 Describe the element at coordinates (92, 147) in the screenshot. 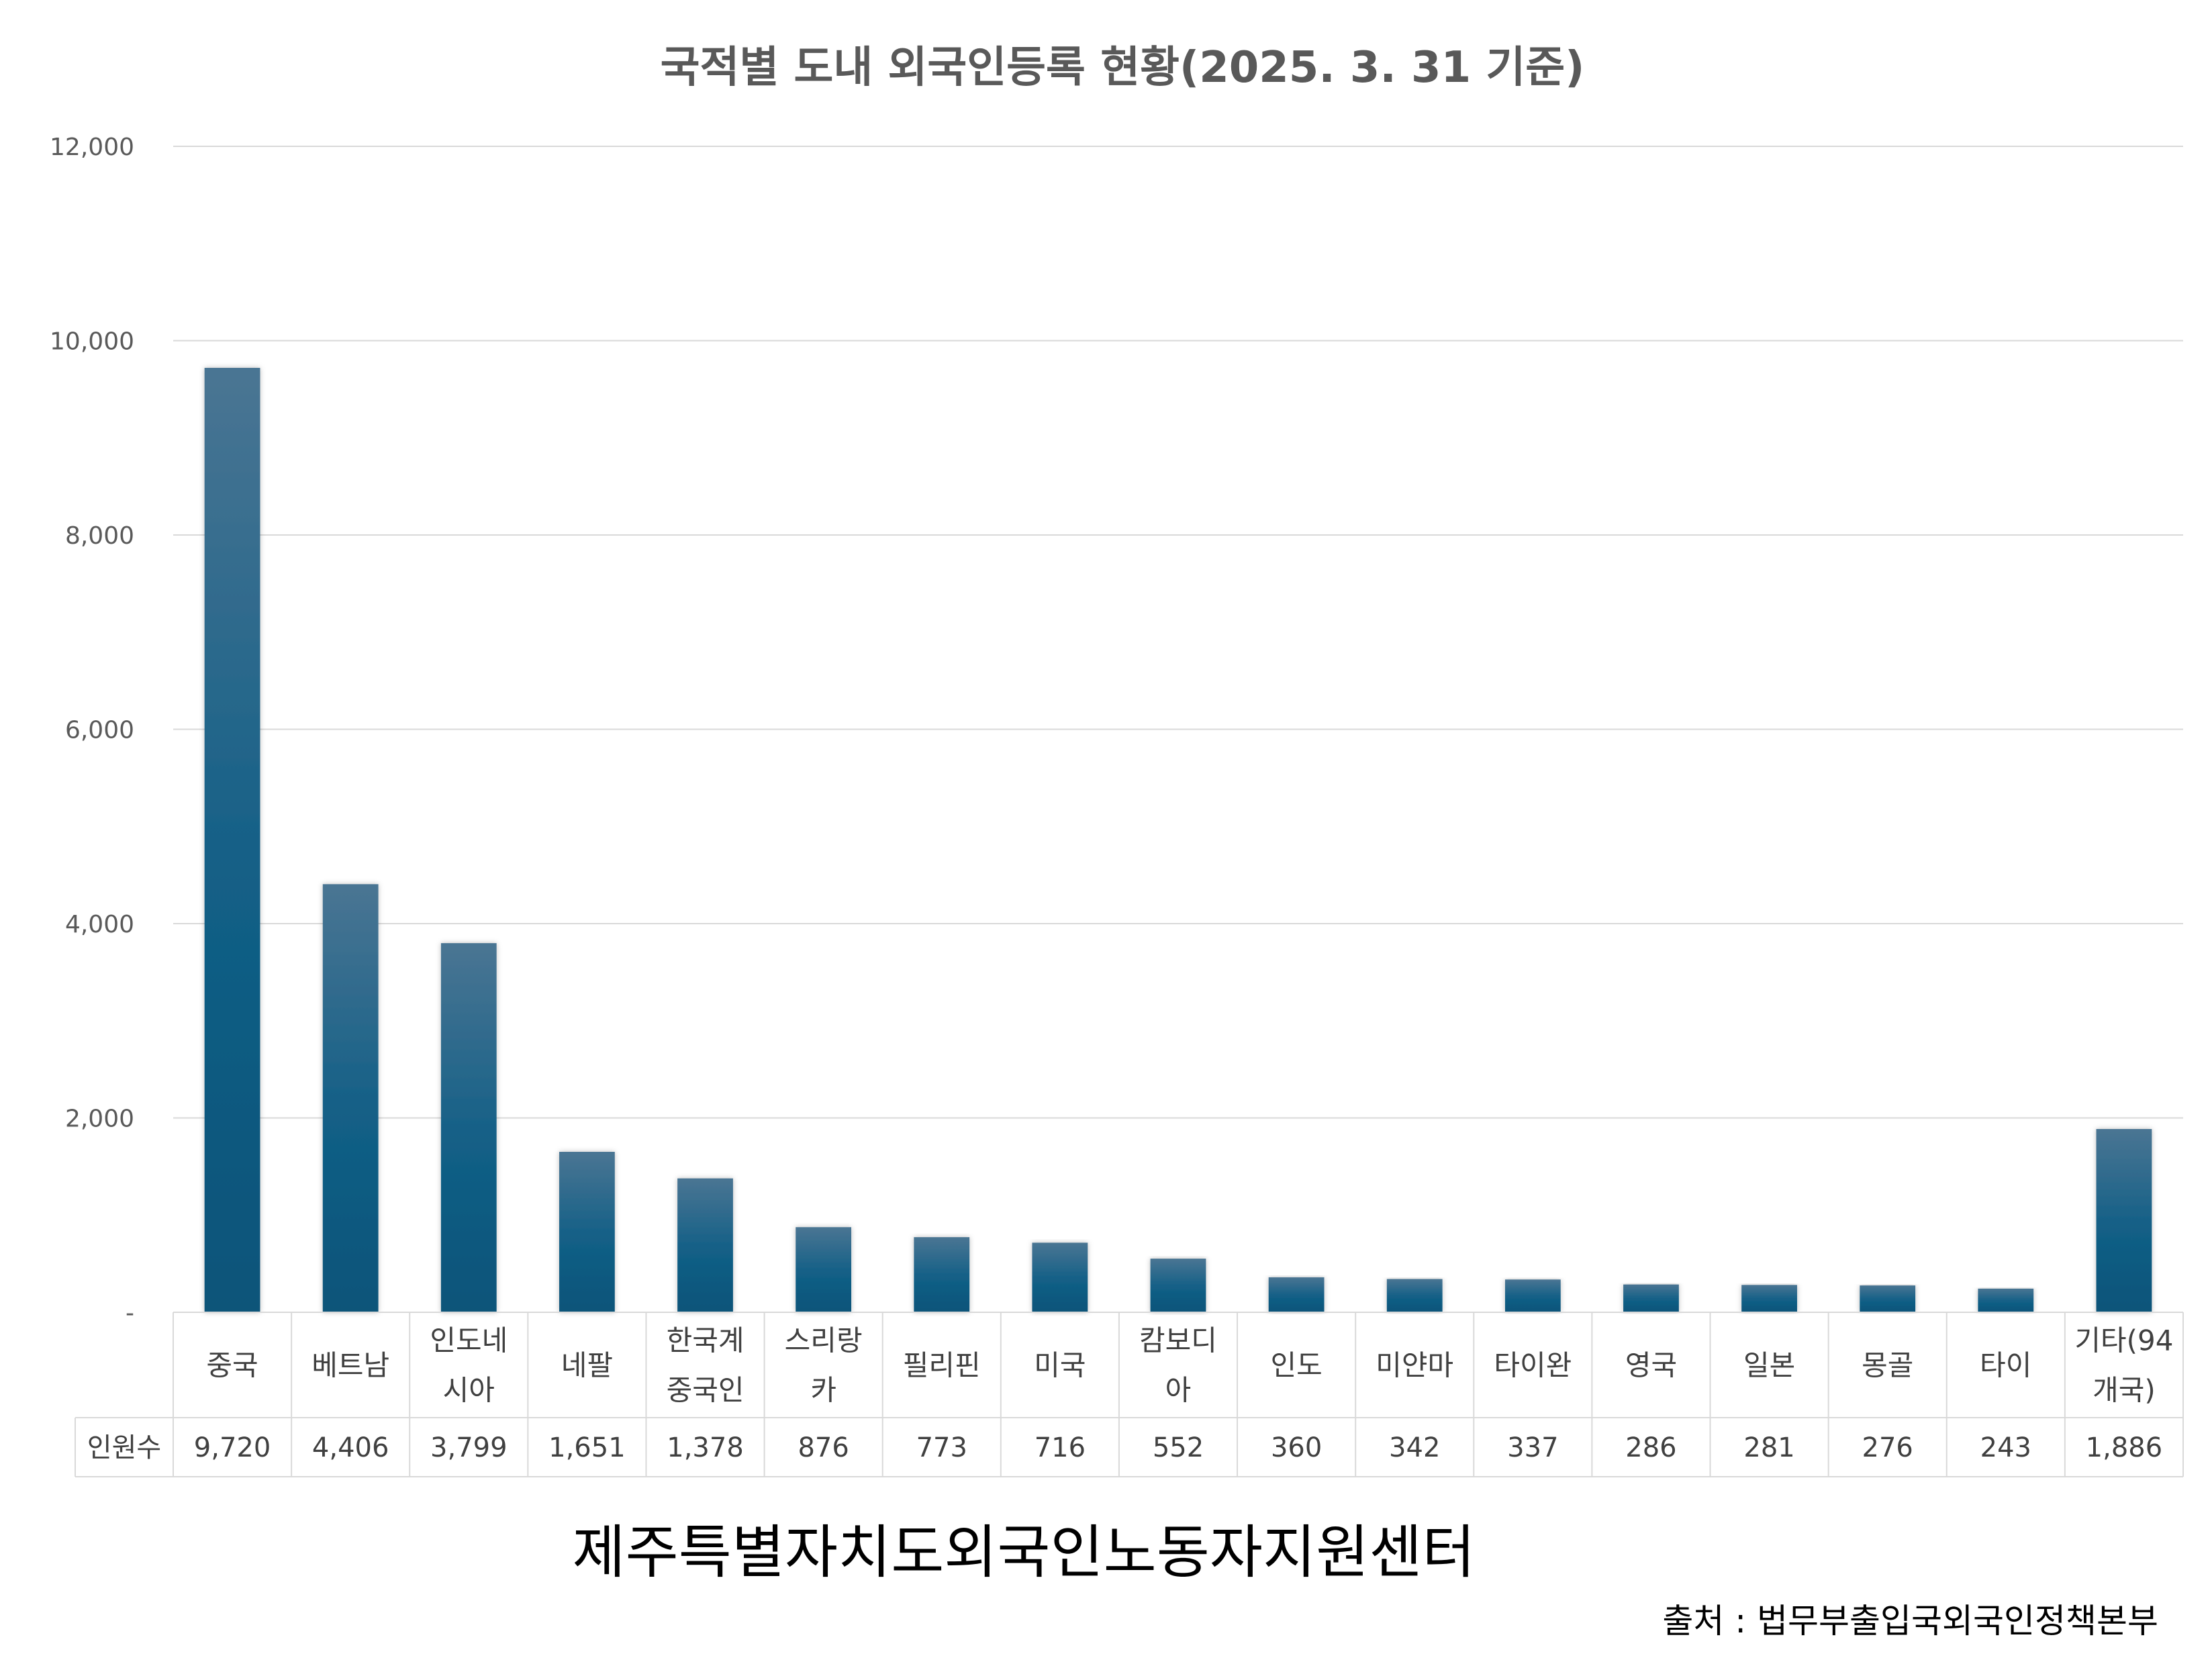

I see `y-tick-label: 12,000` at that location.